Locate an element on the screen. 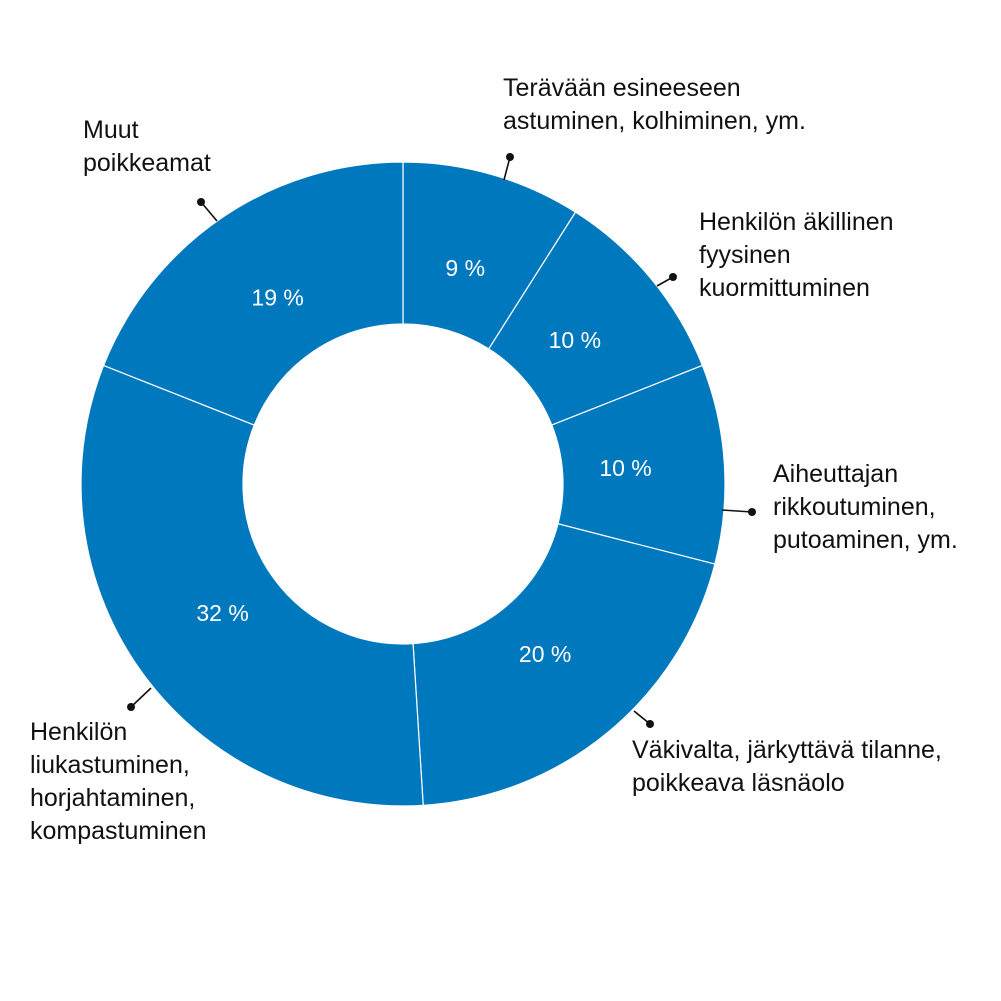 The height and width of the screenshot is (1001, 1001). slice-category-label: Henkilön äkillinen fyysinen kuormittuminen is located at coordinates (796, 255).